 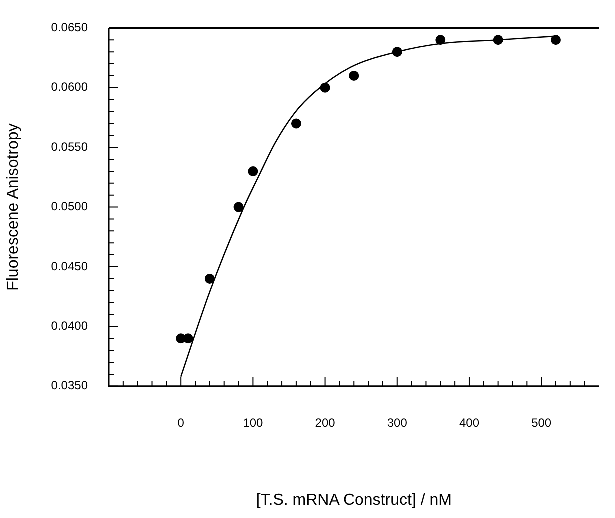 I want to click on x-tick-label: 0, so click(x=181, y=423).